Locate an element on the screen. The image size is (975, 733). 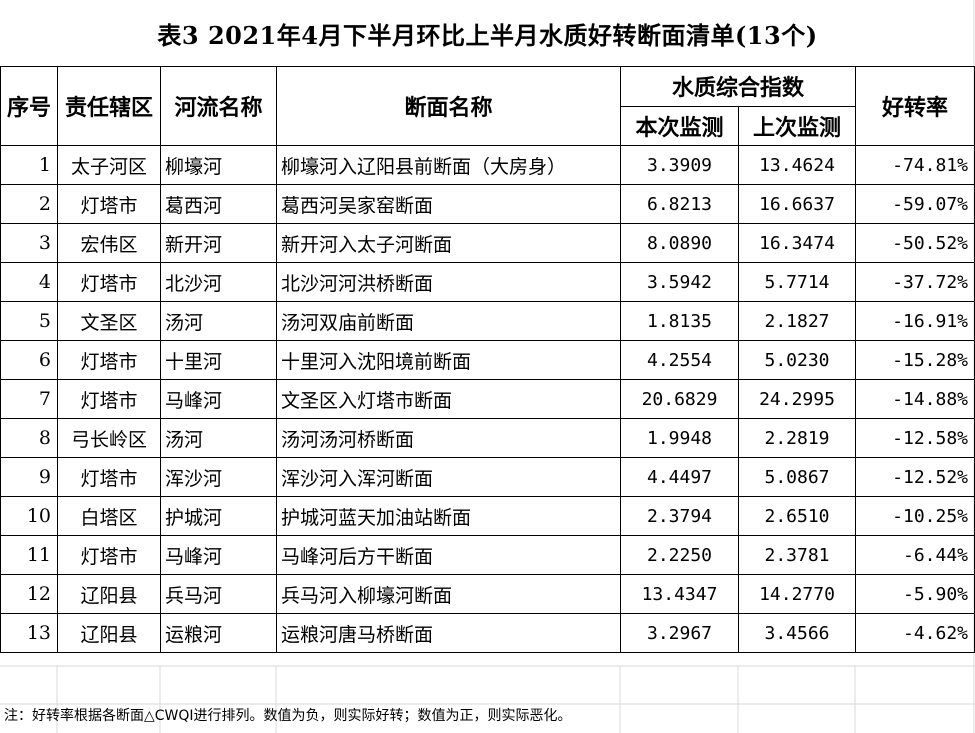
cell-section: 北沙河河洪桥断面 is located at coordinates (448, 282).